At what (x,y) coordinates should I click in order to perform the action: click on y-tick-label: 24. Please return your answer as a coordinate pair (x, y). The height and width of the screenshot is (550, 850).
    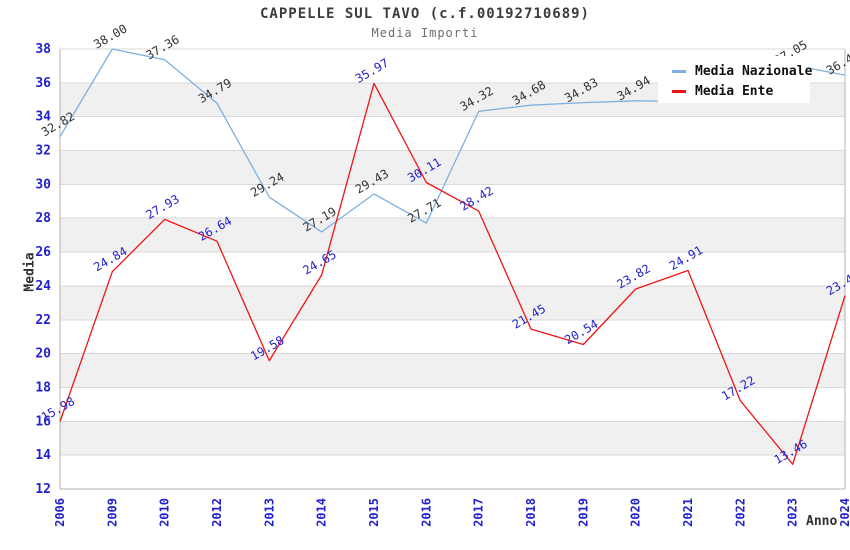
    Looking at the image, I should click on (43, 286).